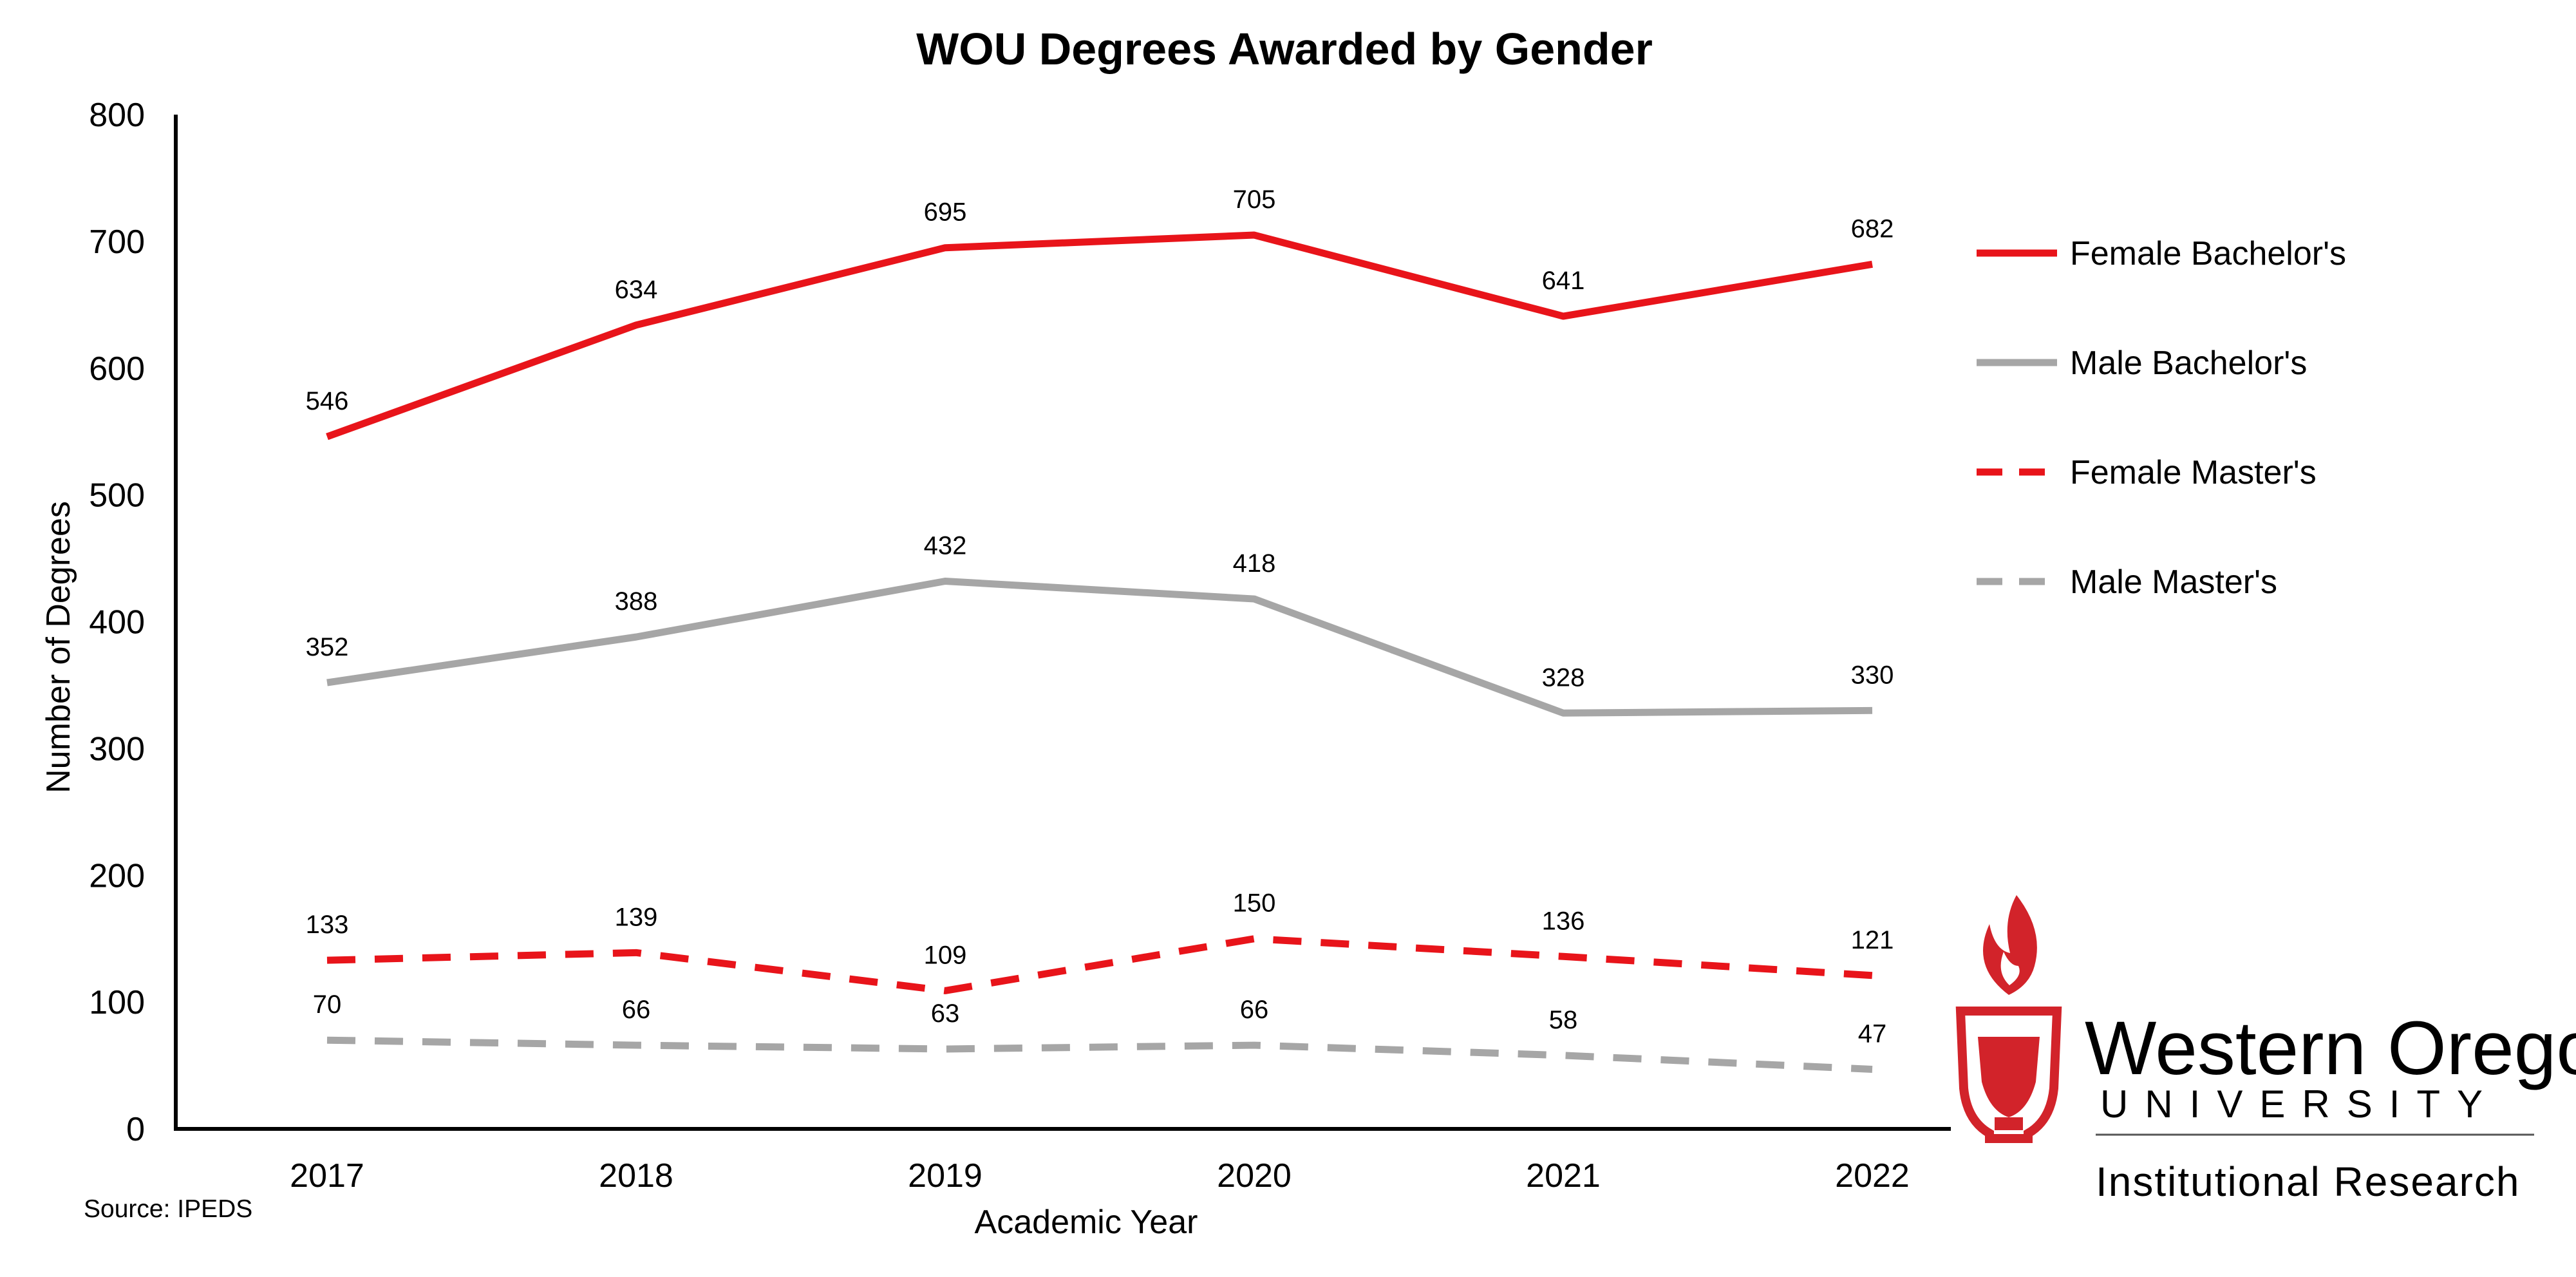 The height and width of the screenshot is (1277, 2576). Describe the element at coordinates (2308, 1182) in the screenshot. I see `logo-department: Institutional Research` at that location.